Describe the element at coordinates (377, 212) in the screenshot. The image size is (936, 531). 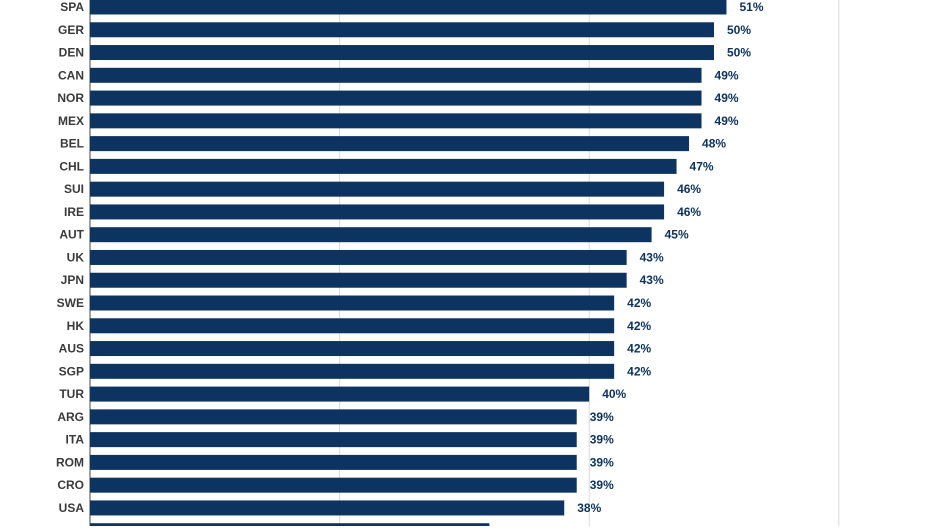
I see `bar-ire` at that location.